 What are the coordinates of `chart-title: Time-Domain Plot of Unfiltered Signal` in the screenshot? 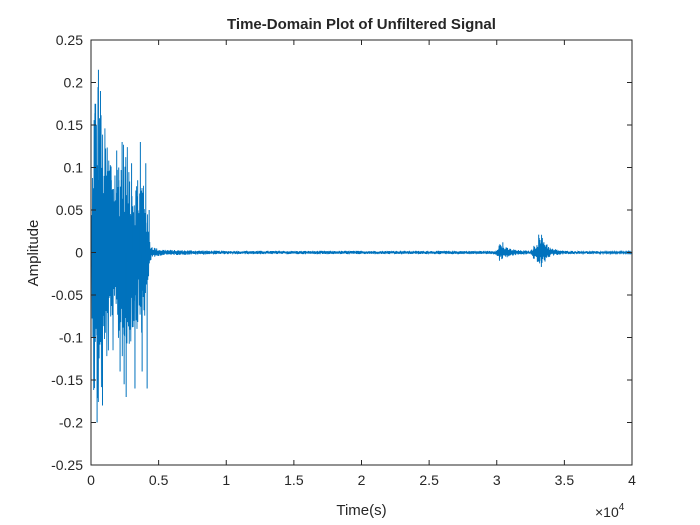 It's located at (361, 24).